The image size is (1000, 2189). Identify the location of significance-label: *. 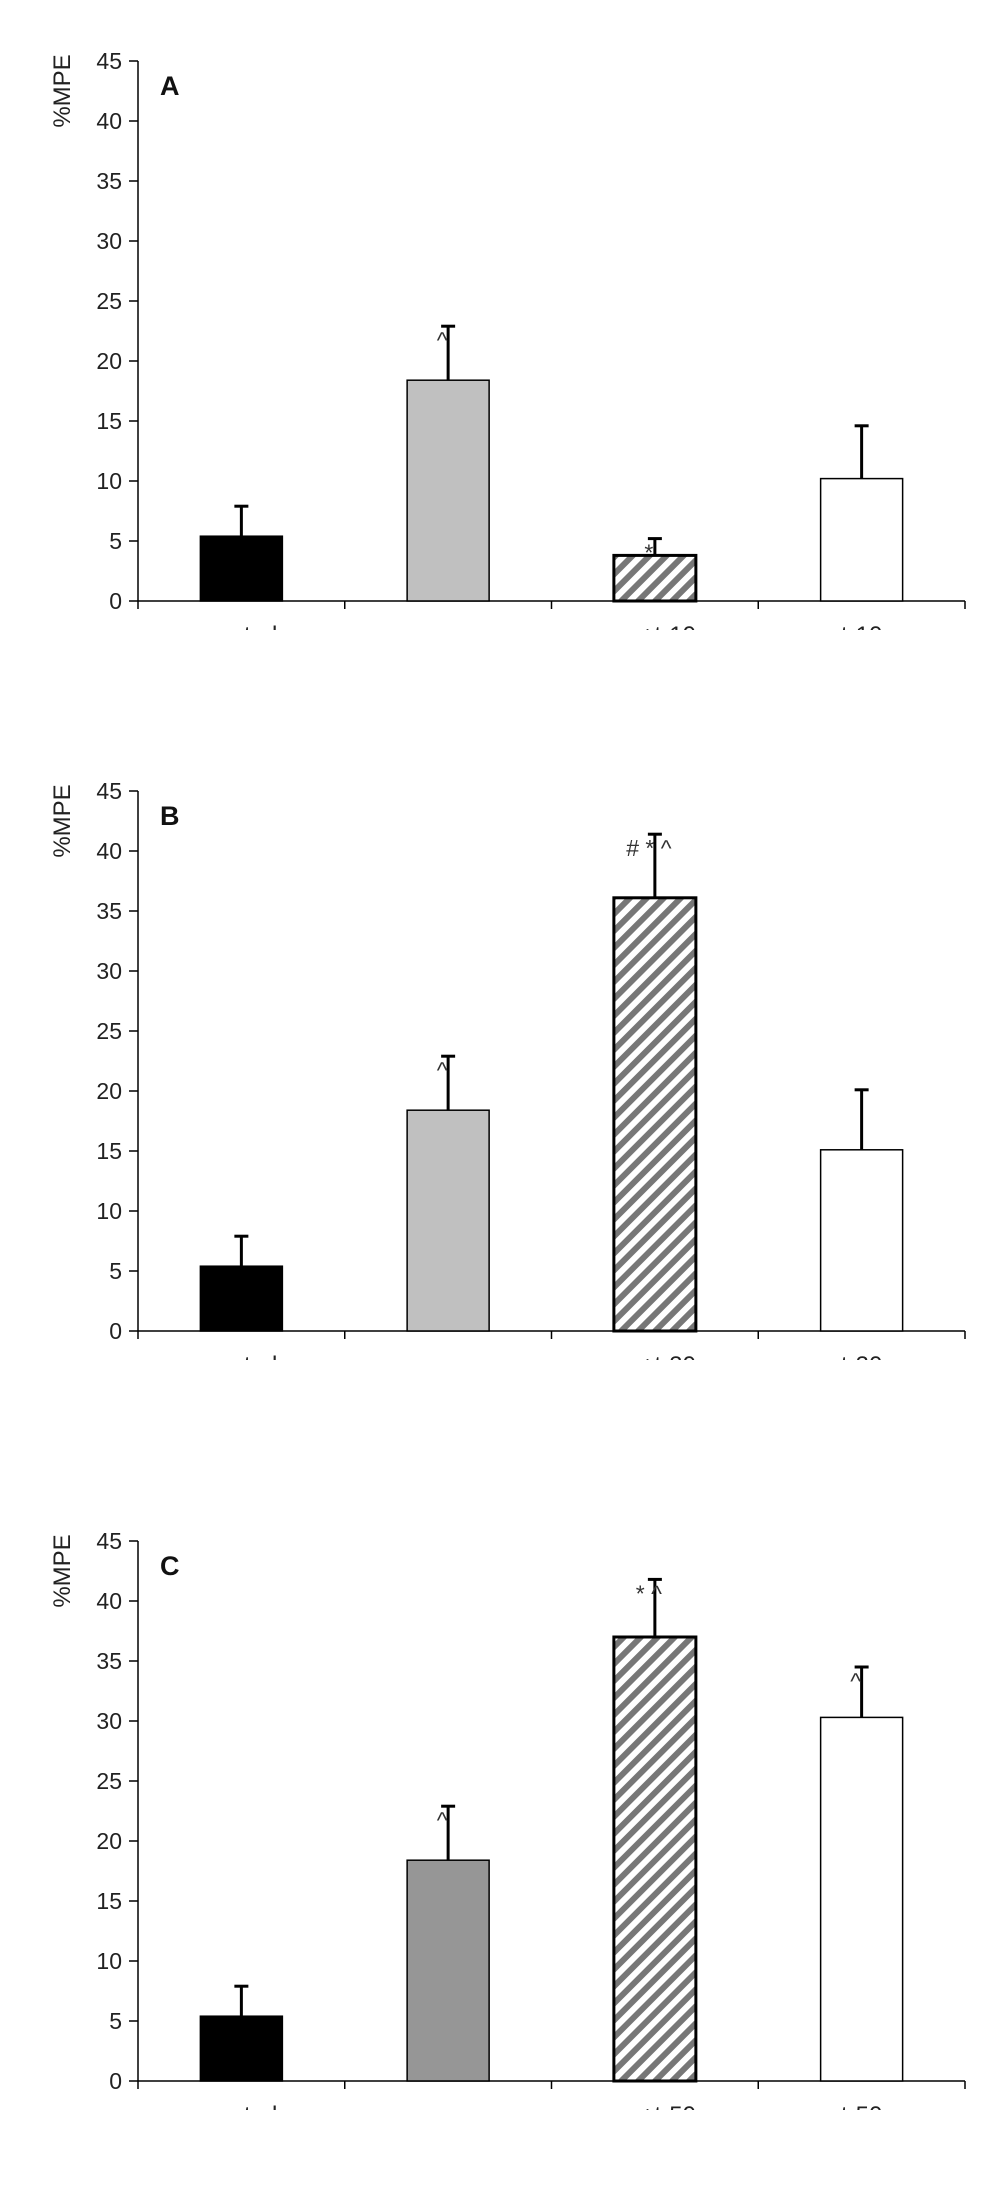
(648, 553).